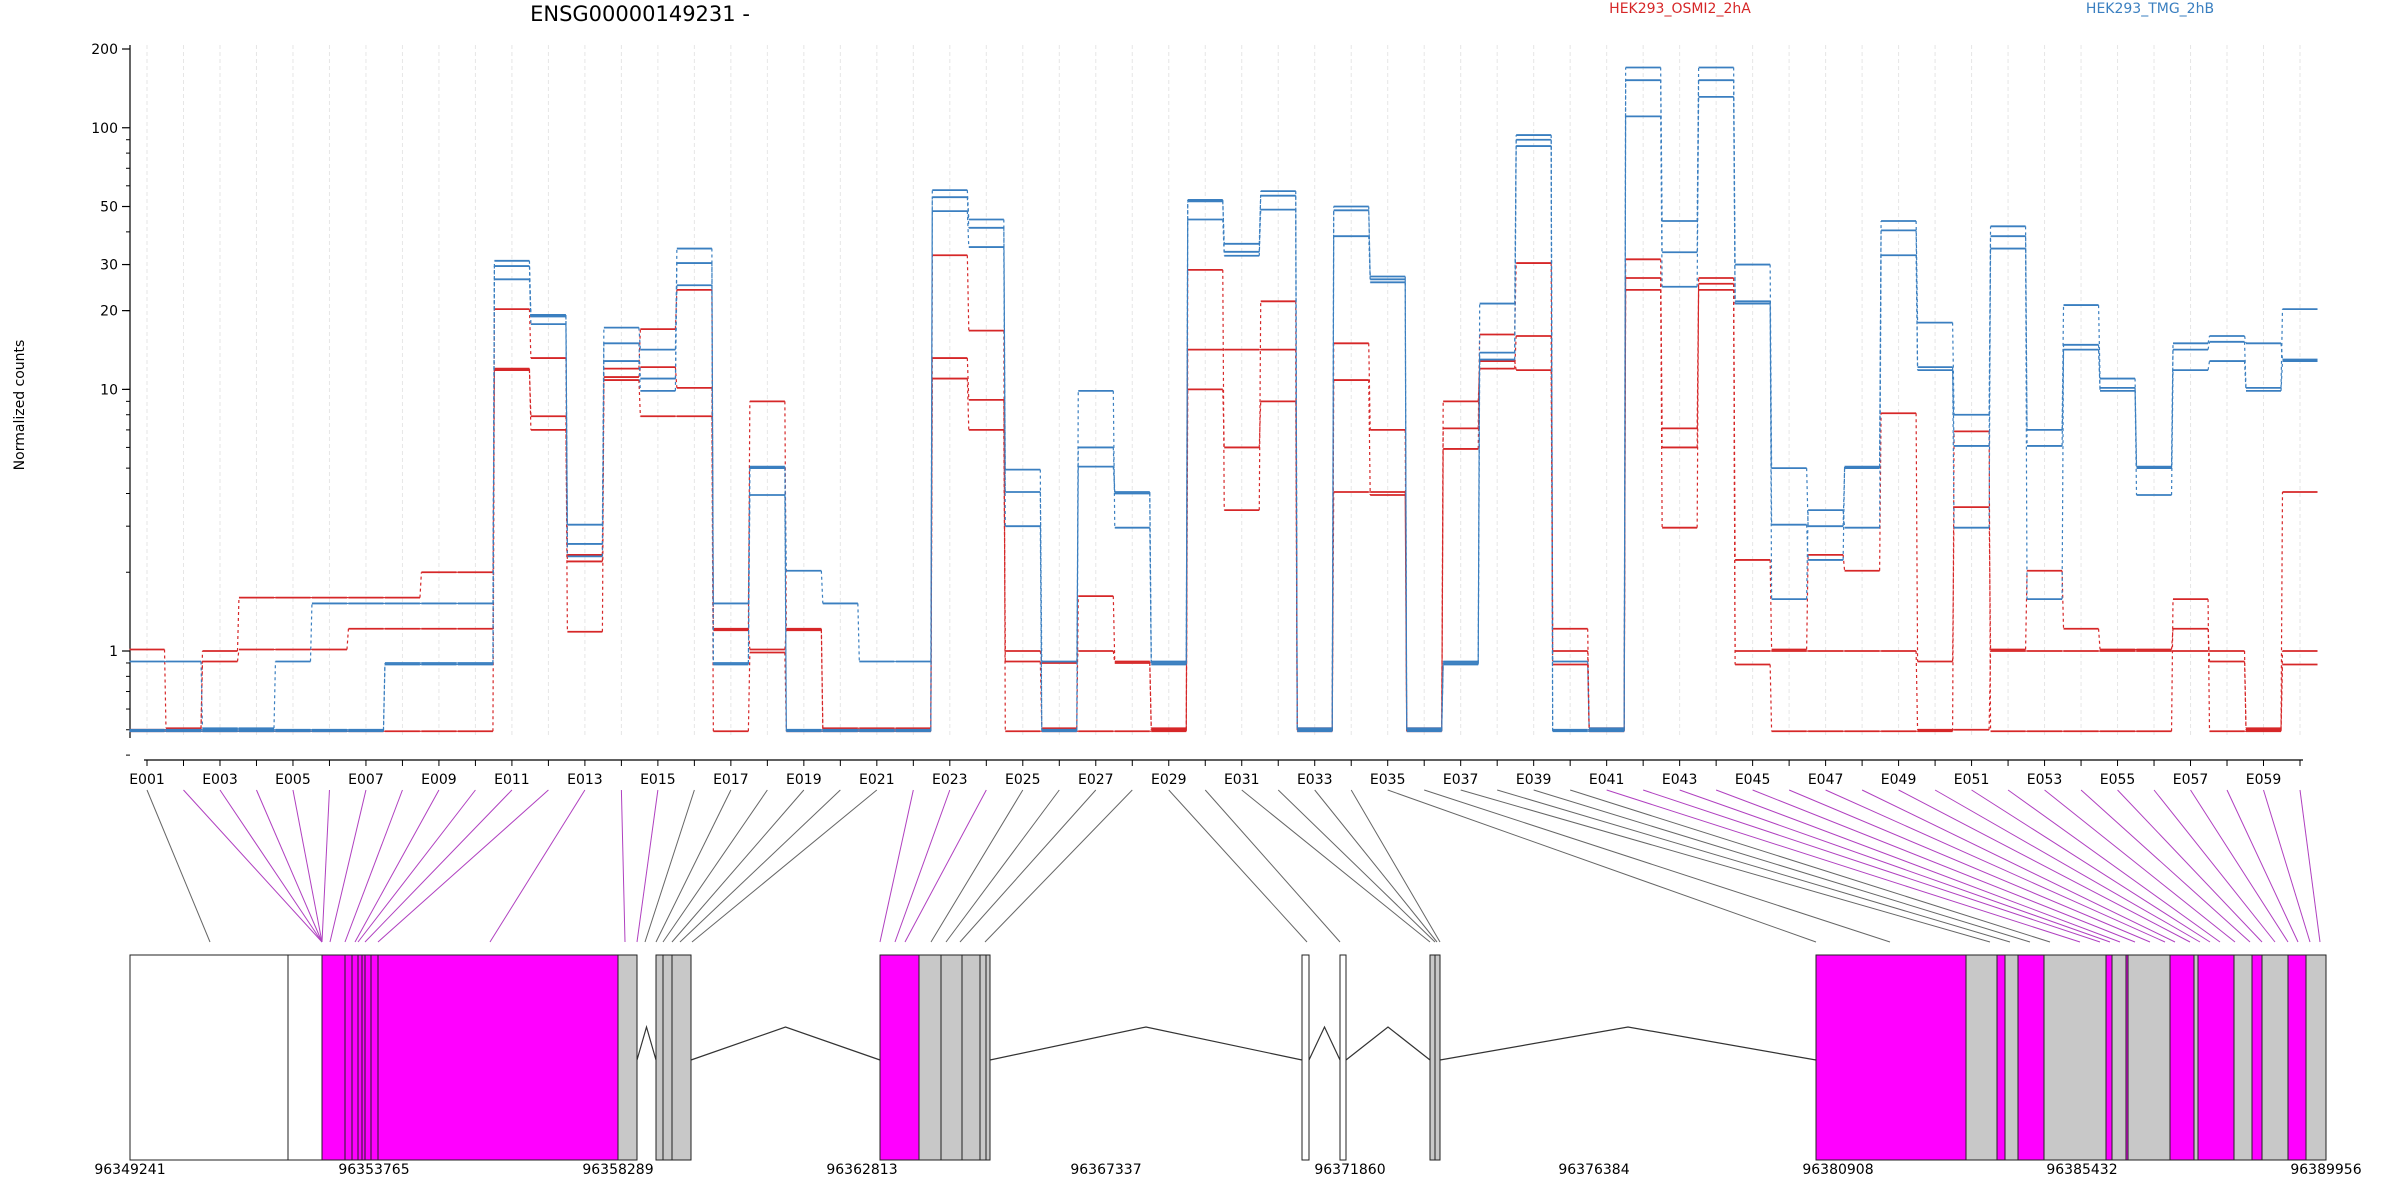 This screenshot has width=2400, height=1204. I want to click on x-tick-label: E045, so click(1753, 780).